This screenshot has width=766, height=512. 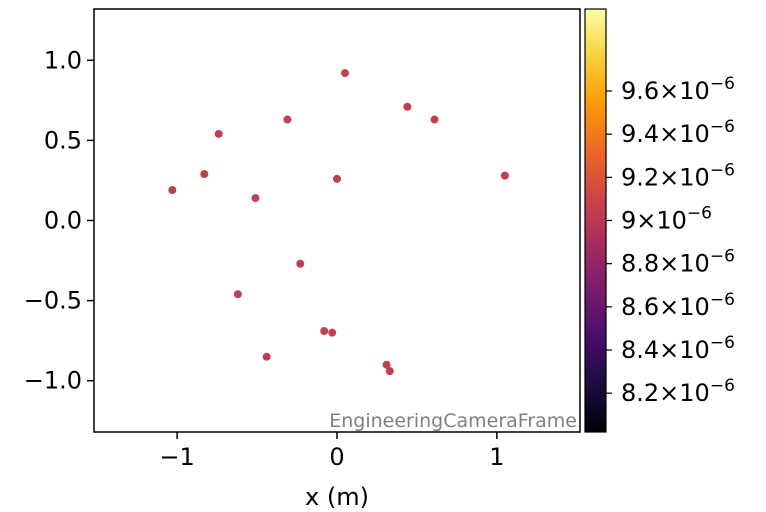 What do you see at coordinates (337, 497) in the screenshot?
I see `x-axis-title: x (m)` at bounding box center [337, 497].